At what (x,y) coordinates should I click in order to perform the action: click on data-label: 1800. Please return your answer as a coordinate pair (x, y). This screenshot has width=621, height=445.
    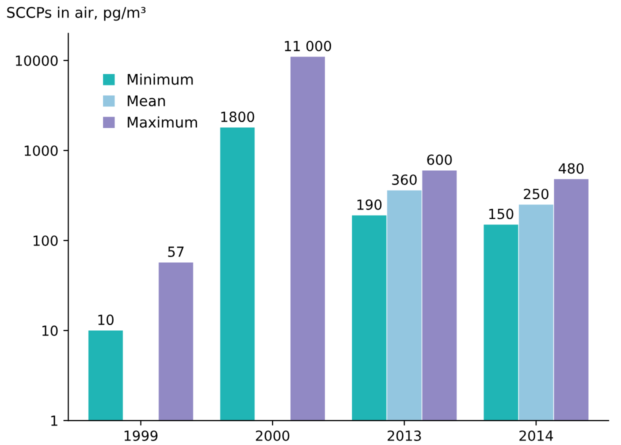
    Looking at the image, I should click on (237, 117).